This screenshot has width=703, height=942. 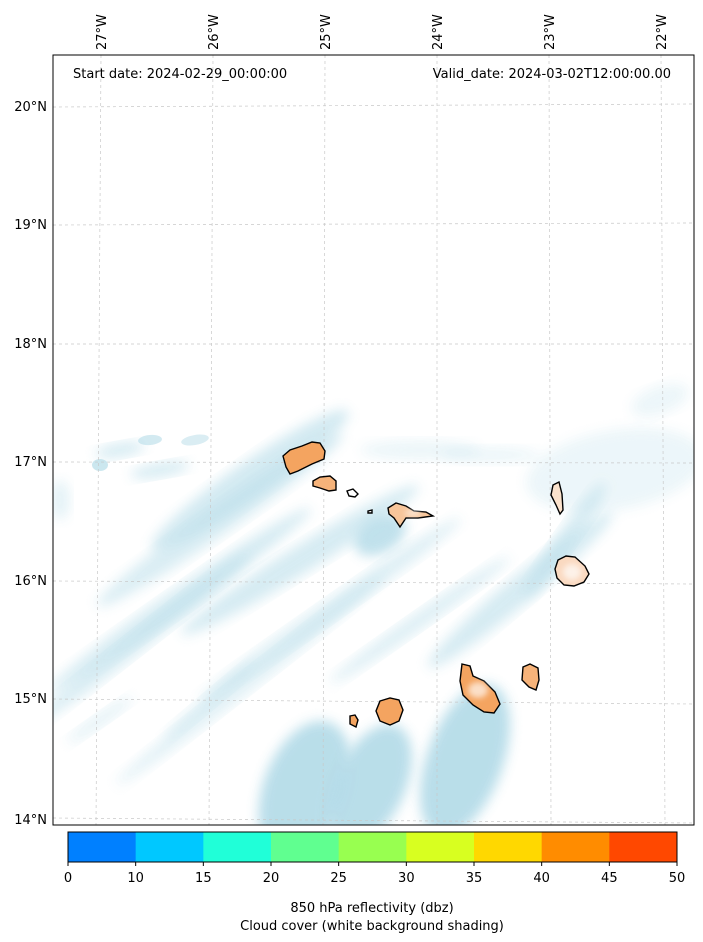 I want to click on lon-label-24w: 24°W, so click(x=438, y=32).